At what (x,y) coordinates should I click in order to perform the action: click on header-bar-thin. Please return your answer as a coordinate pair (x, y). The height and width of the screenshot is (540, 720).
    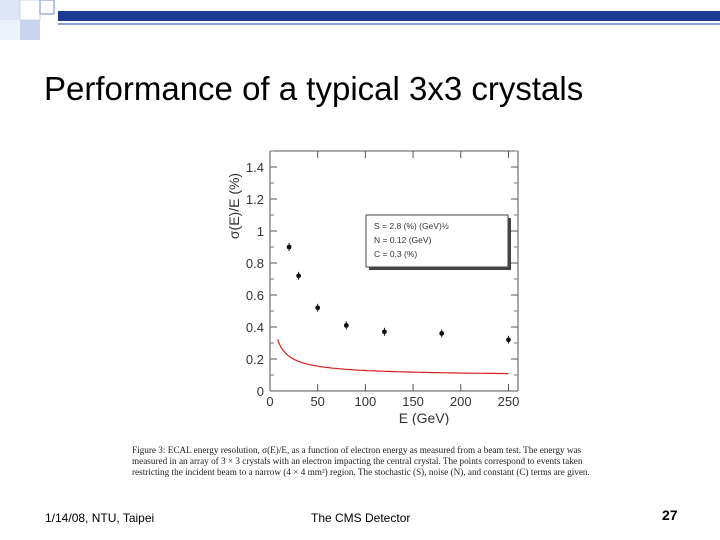
    Looking at the image, I should click on (389, 24).